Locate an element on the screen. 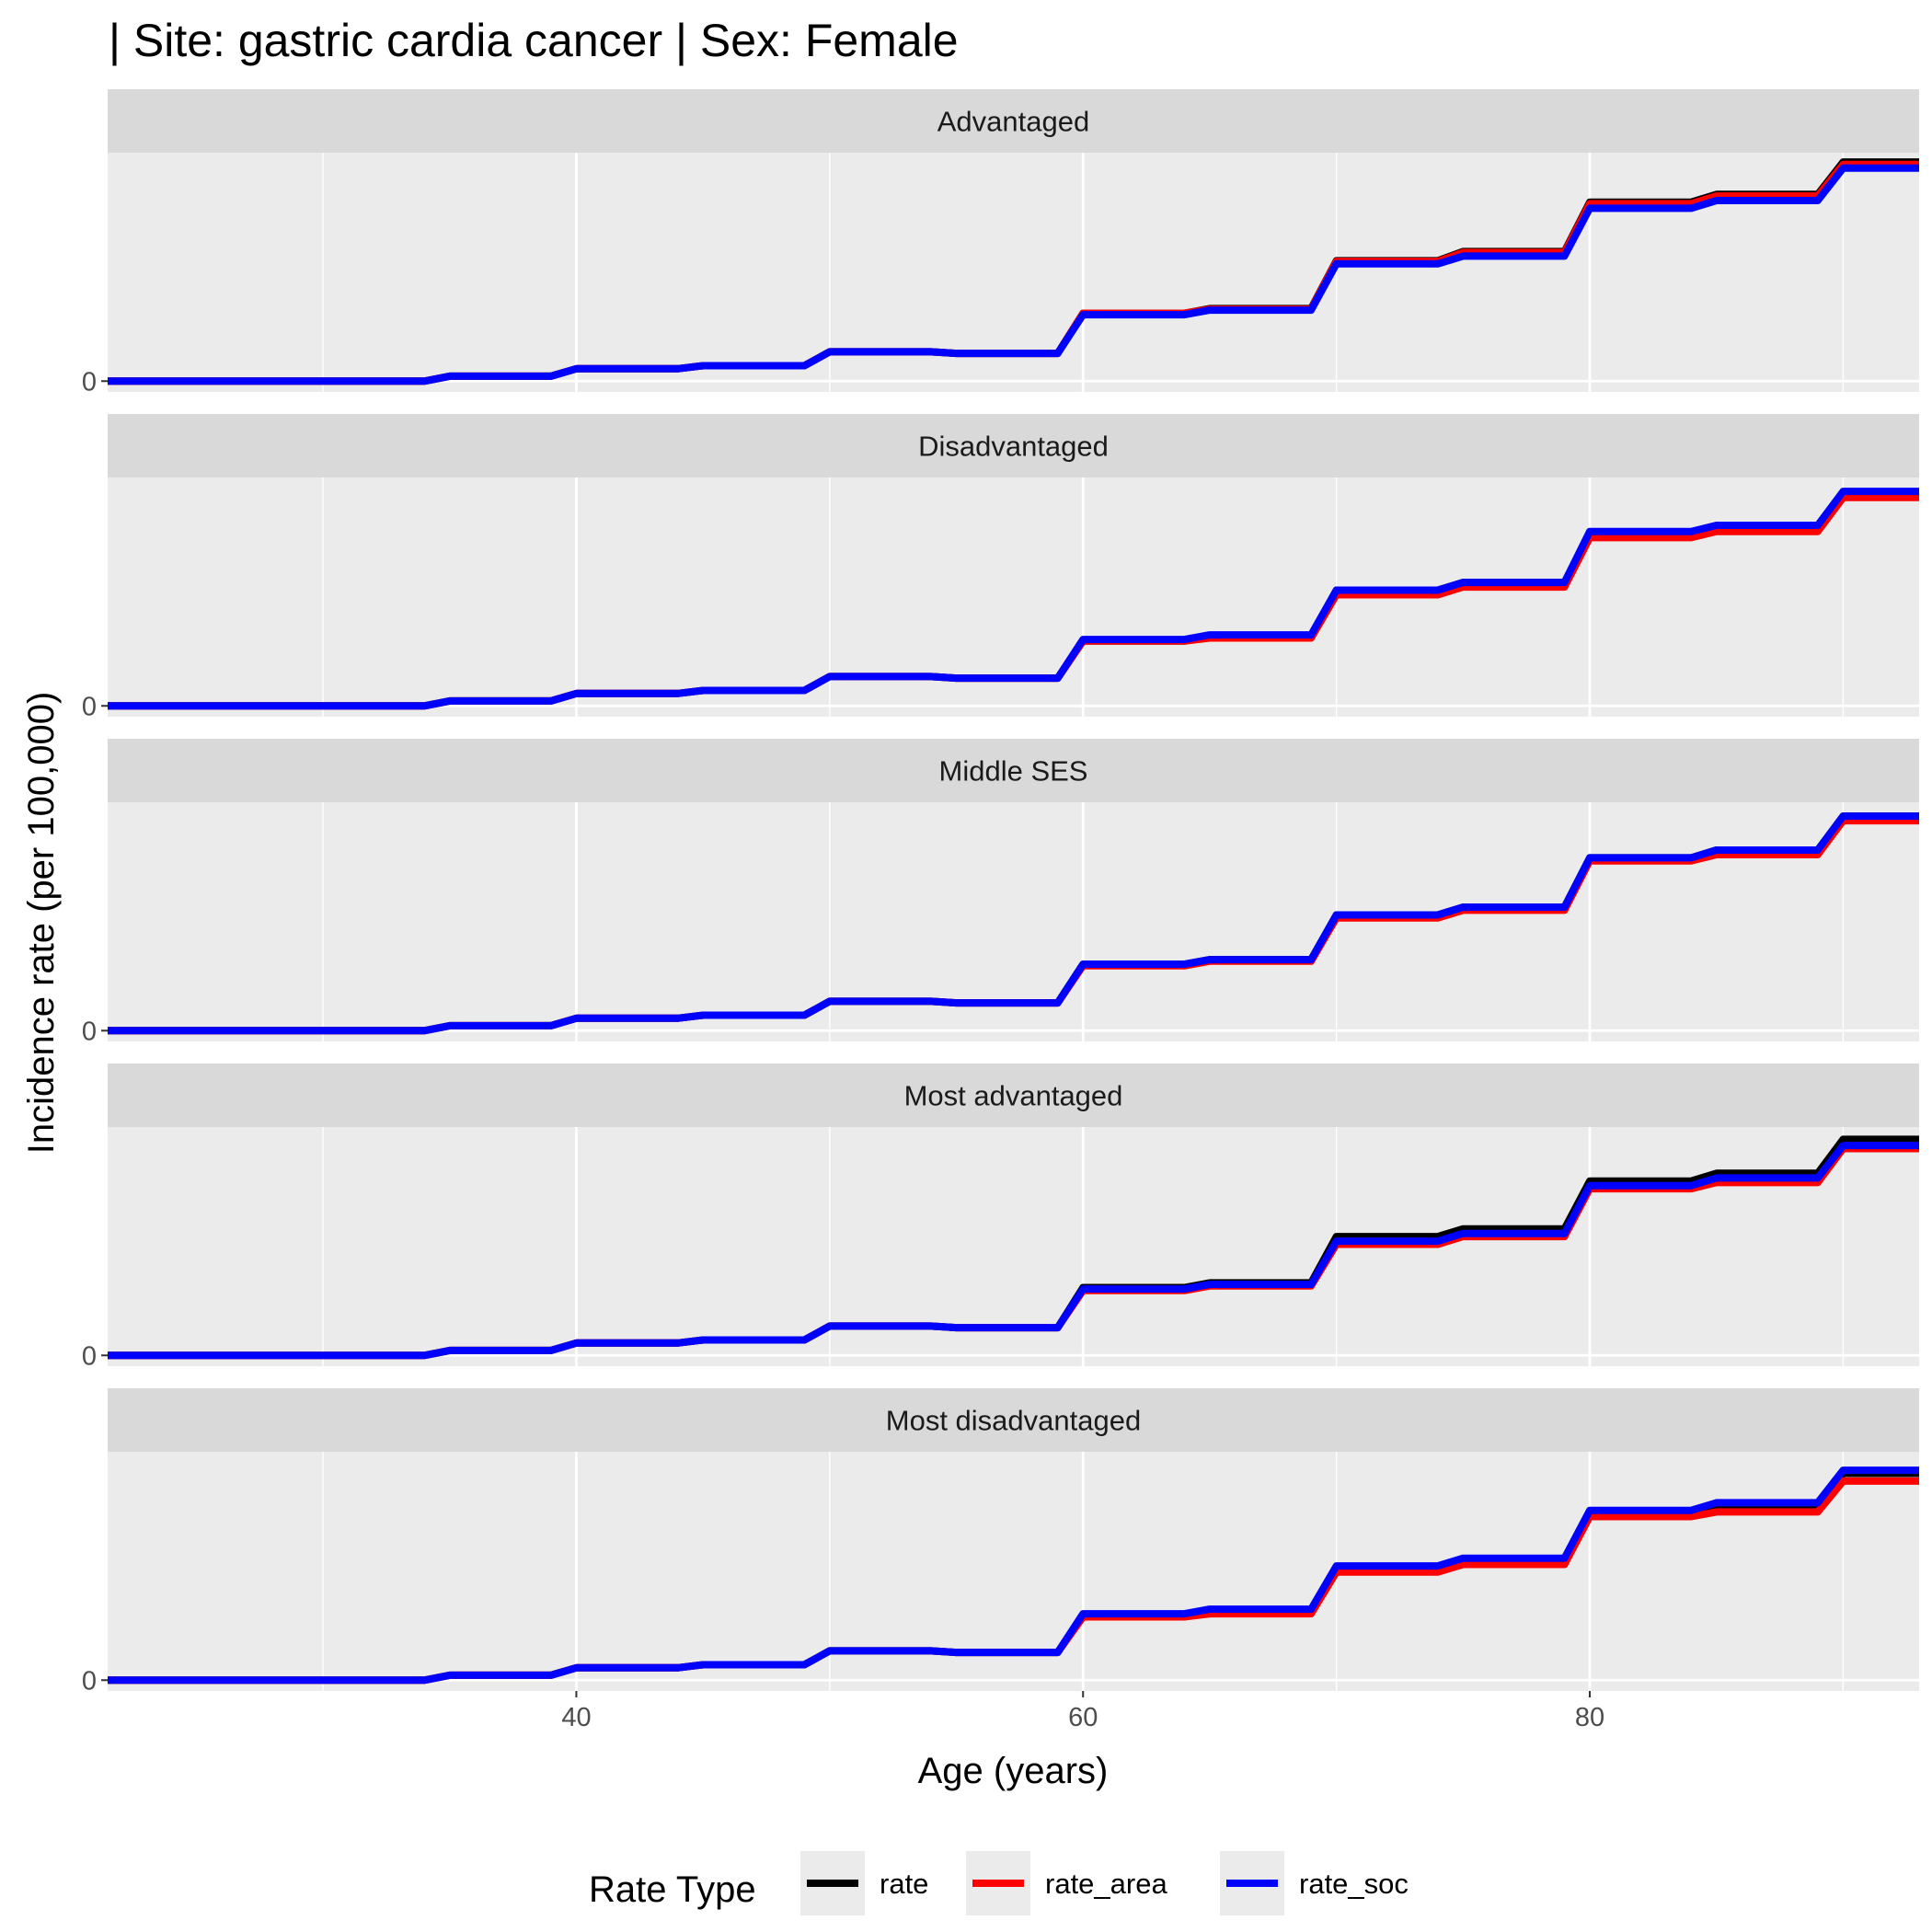 Image resolution: width=1932 pixels, height=1932 pixels. legend-item: rate_soc is located at coordinates (1314, 1883).